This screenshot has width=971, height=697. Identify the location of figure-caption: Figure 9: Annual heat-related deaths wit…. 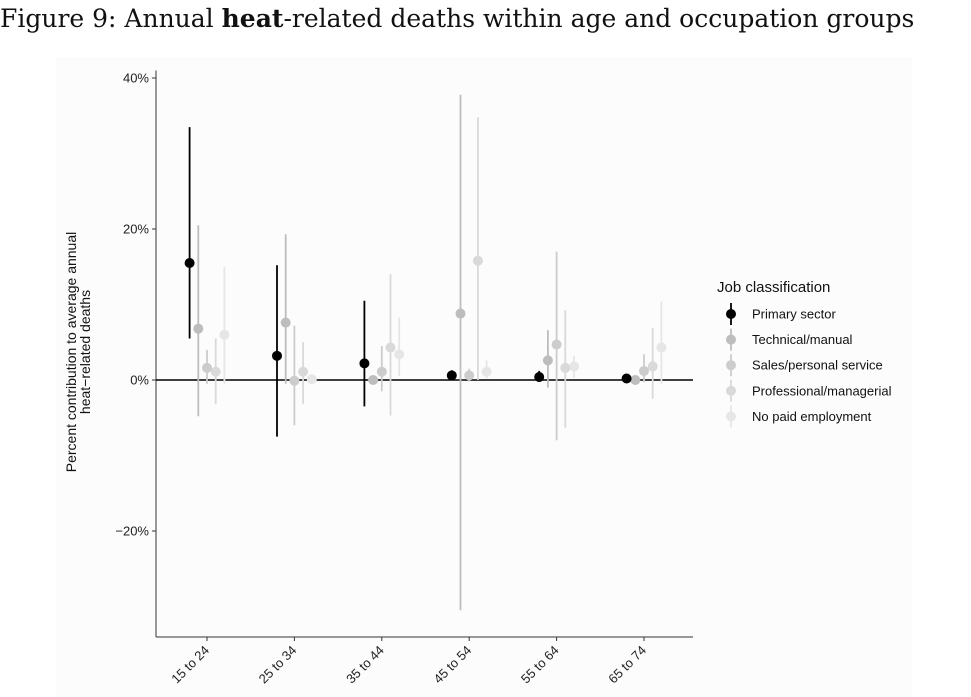
(485, 18).